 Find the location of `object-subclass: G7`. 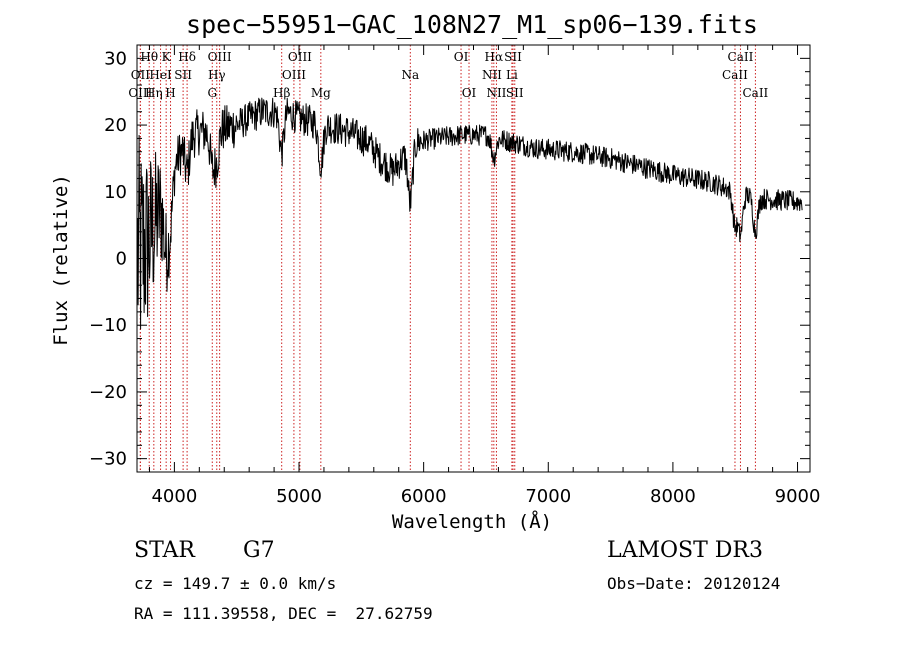

object-subclass: G7 is located at coordinates (259, 550).